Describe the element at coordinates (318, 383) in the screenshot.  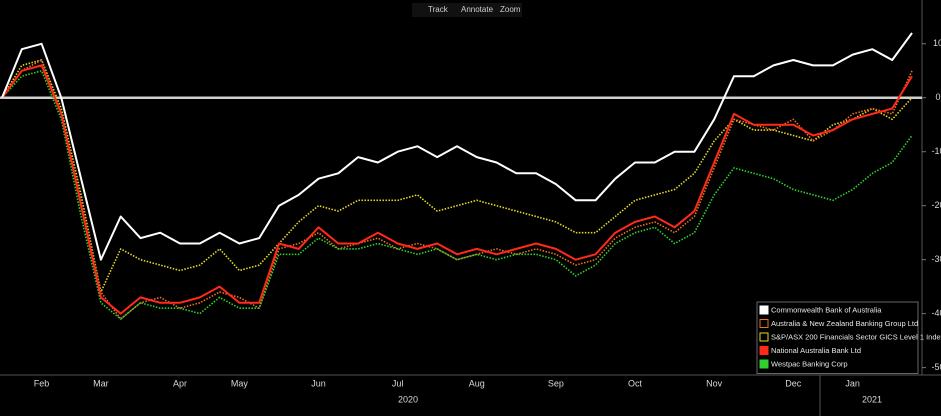
I see `x-tick-label: Jun` at that location.